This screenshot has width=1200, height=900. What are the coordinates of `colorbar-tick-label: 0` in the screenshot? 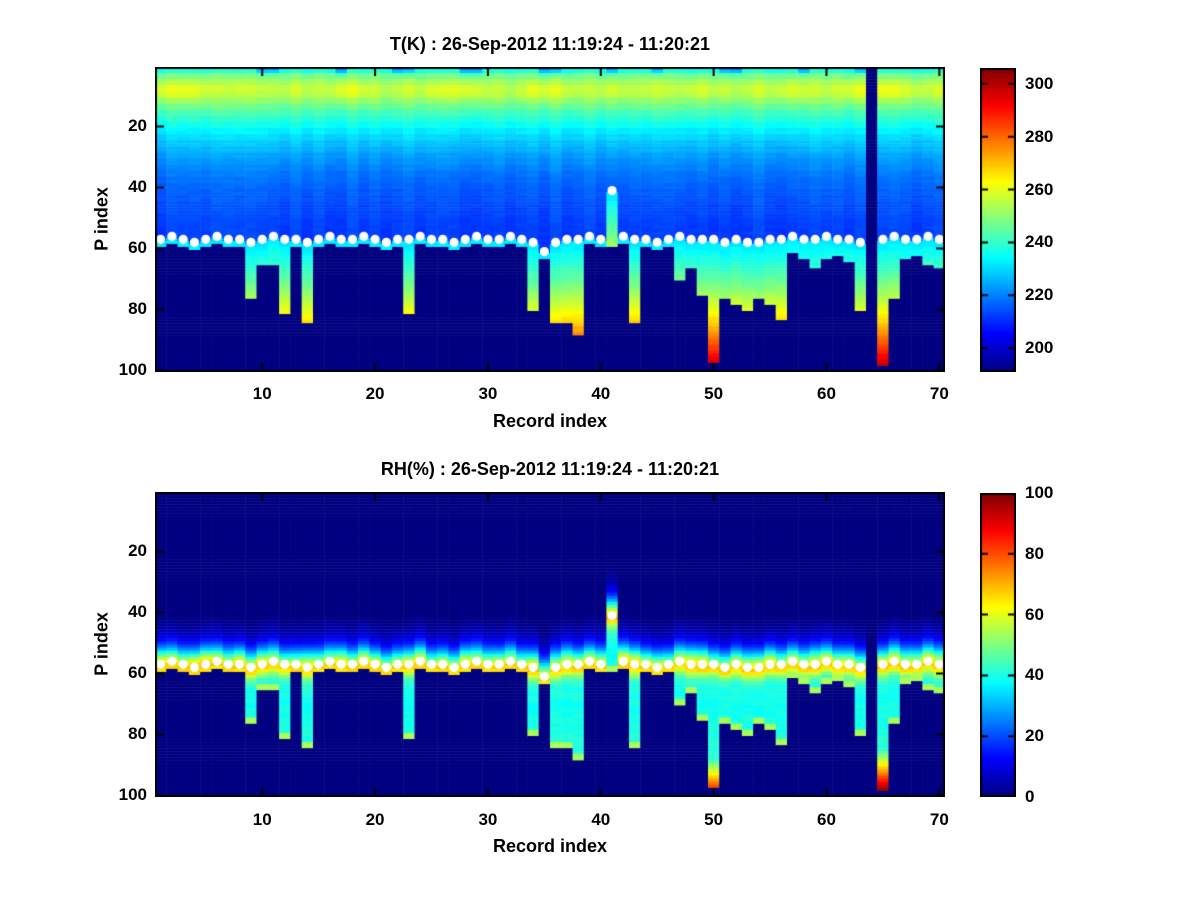 It's located at (1030, 796).